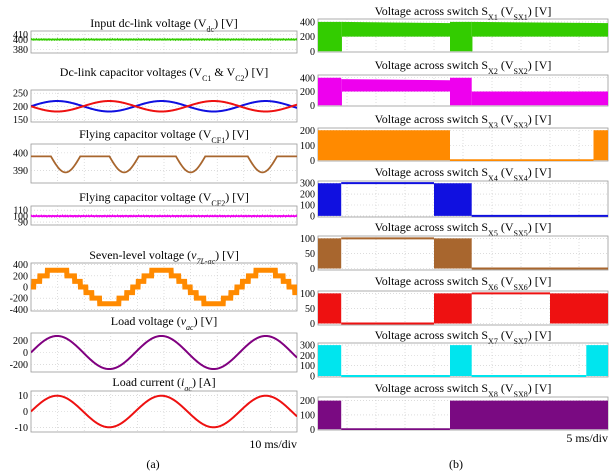 Image resolution: width=615 pixels, height=473 pixels. I want to click on panel-title-b3: Voltage across switch SX3 (VSX3) [V], so click(463, 121).